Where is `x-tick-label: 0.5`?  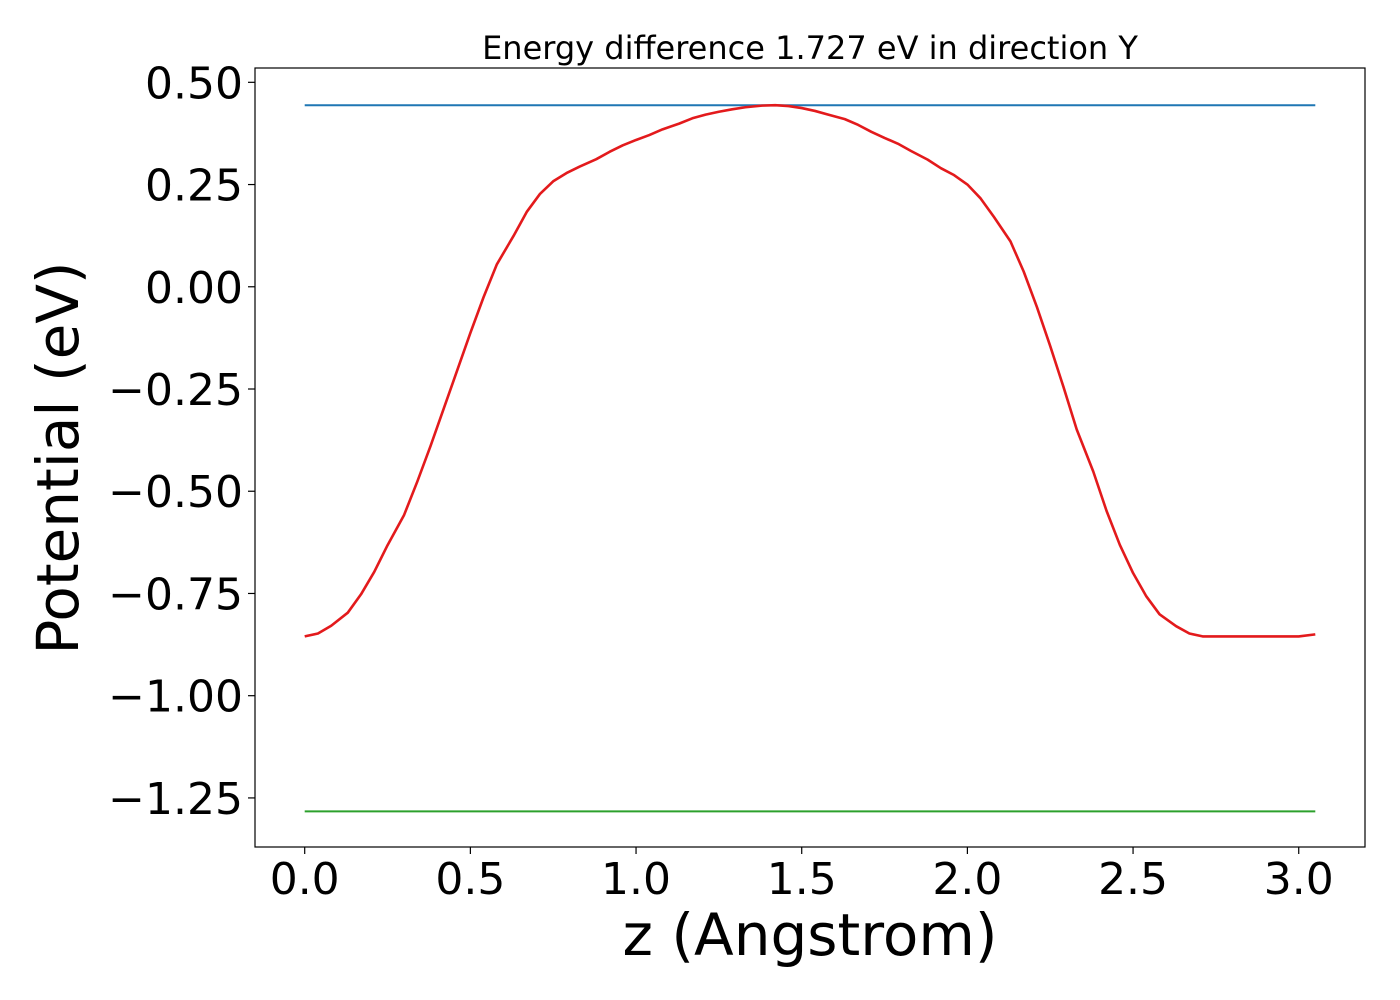 x-tick-label: 0.5 is located at coordinates (470, 879).